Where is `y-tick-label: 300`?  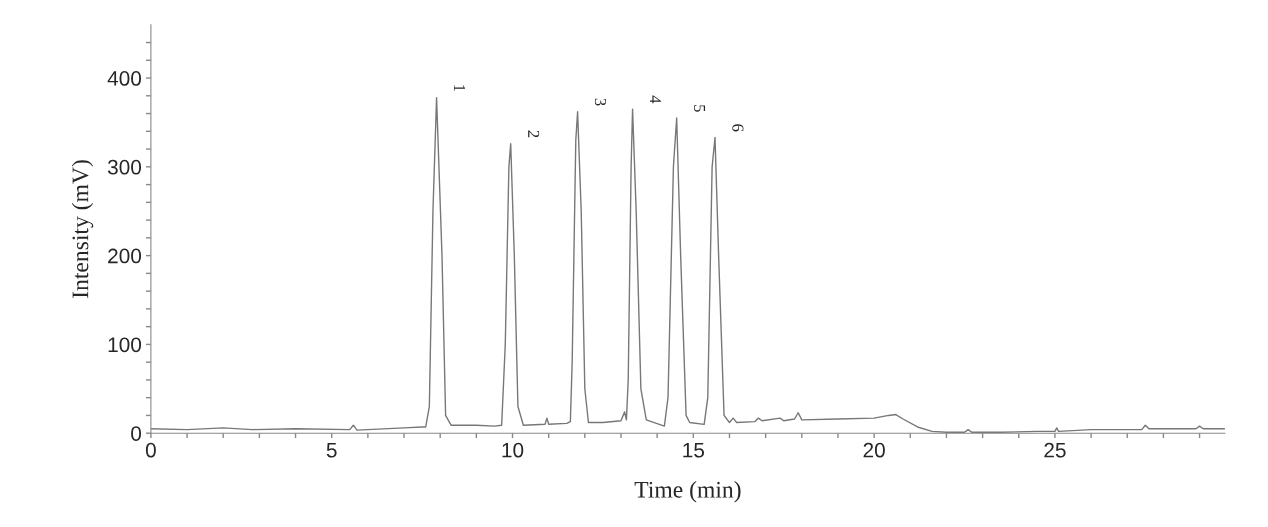
y-tick-label: 300 is located at coordinates (124, 167).